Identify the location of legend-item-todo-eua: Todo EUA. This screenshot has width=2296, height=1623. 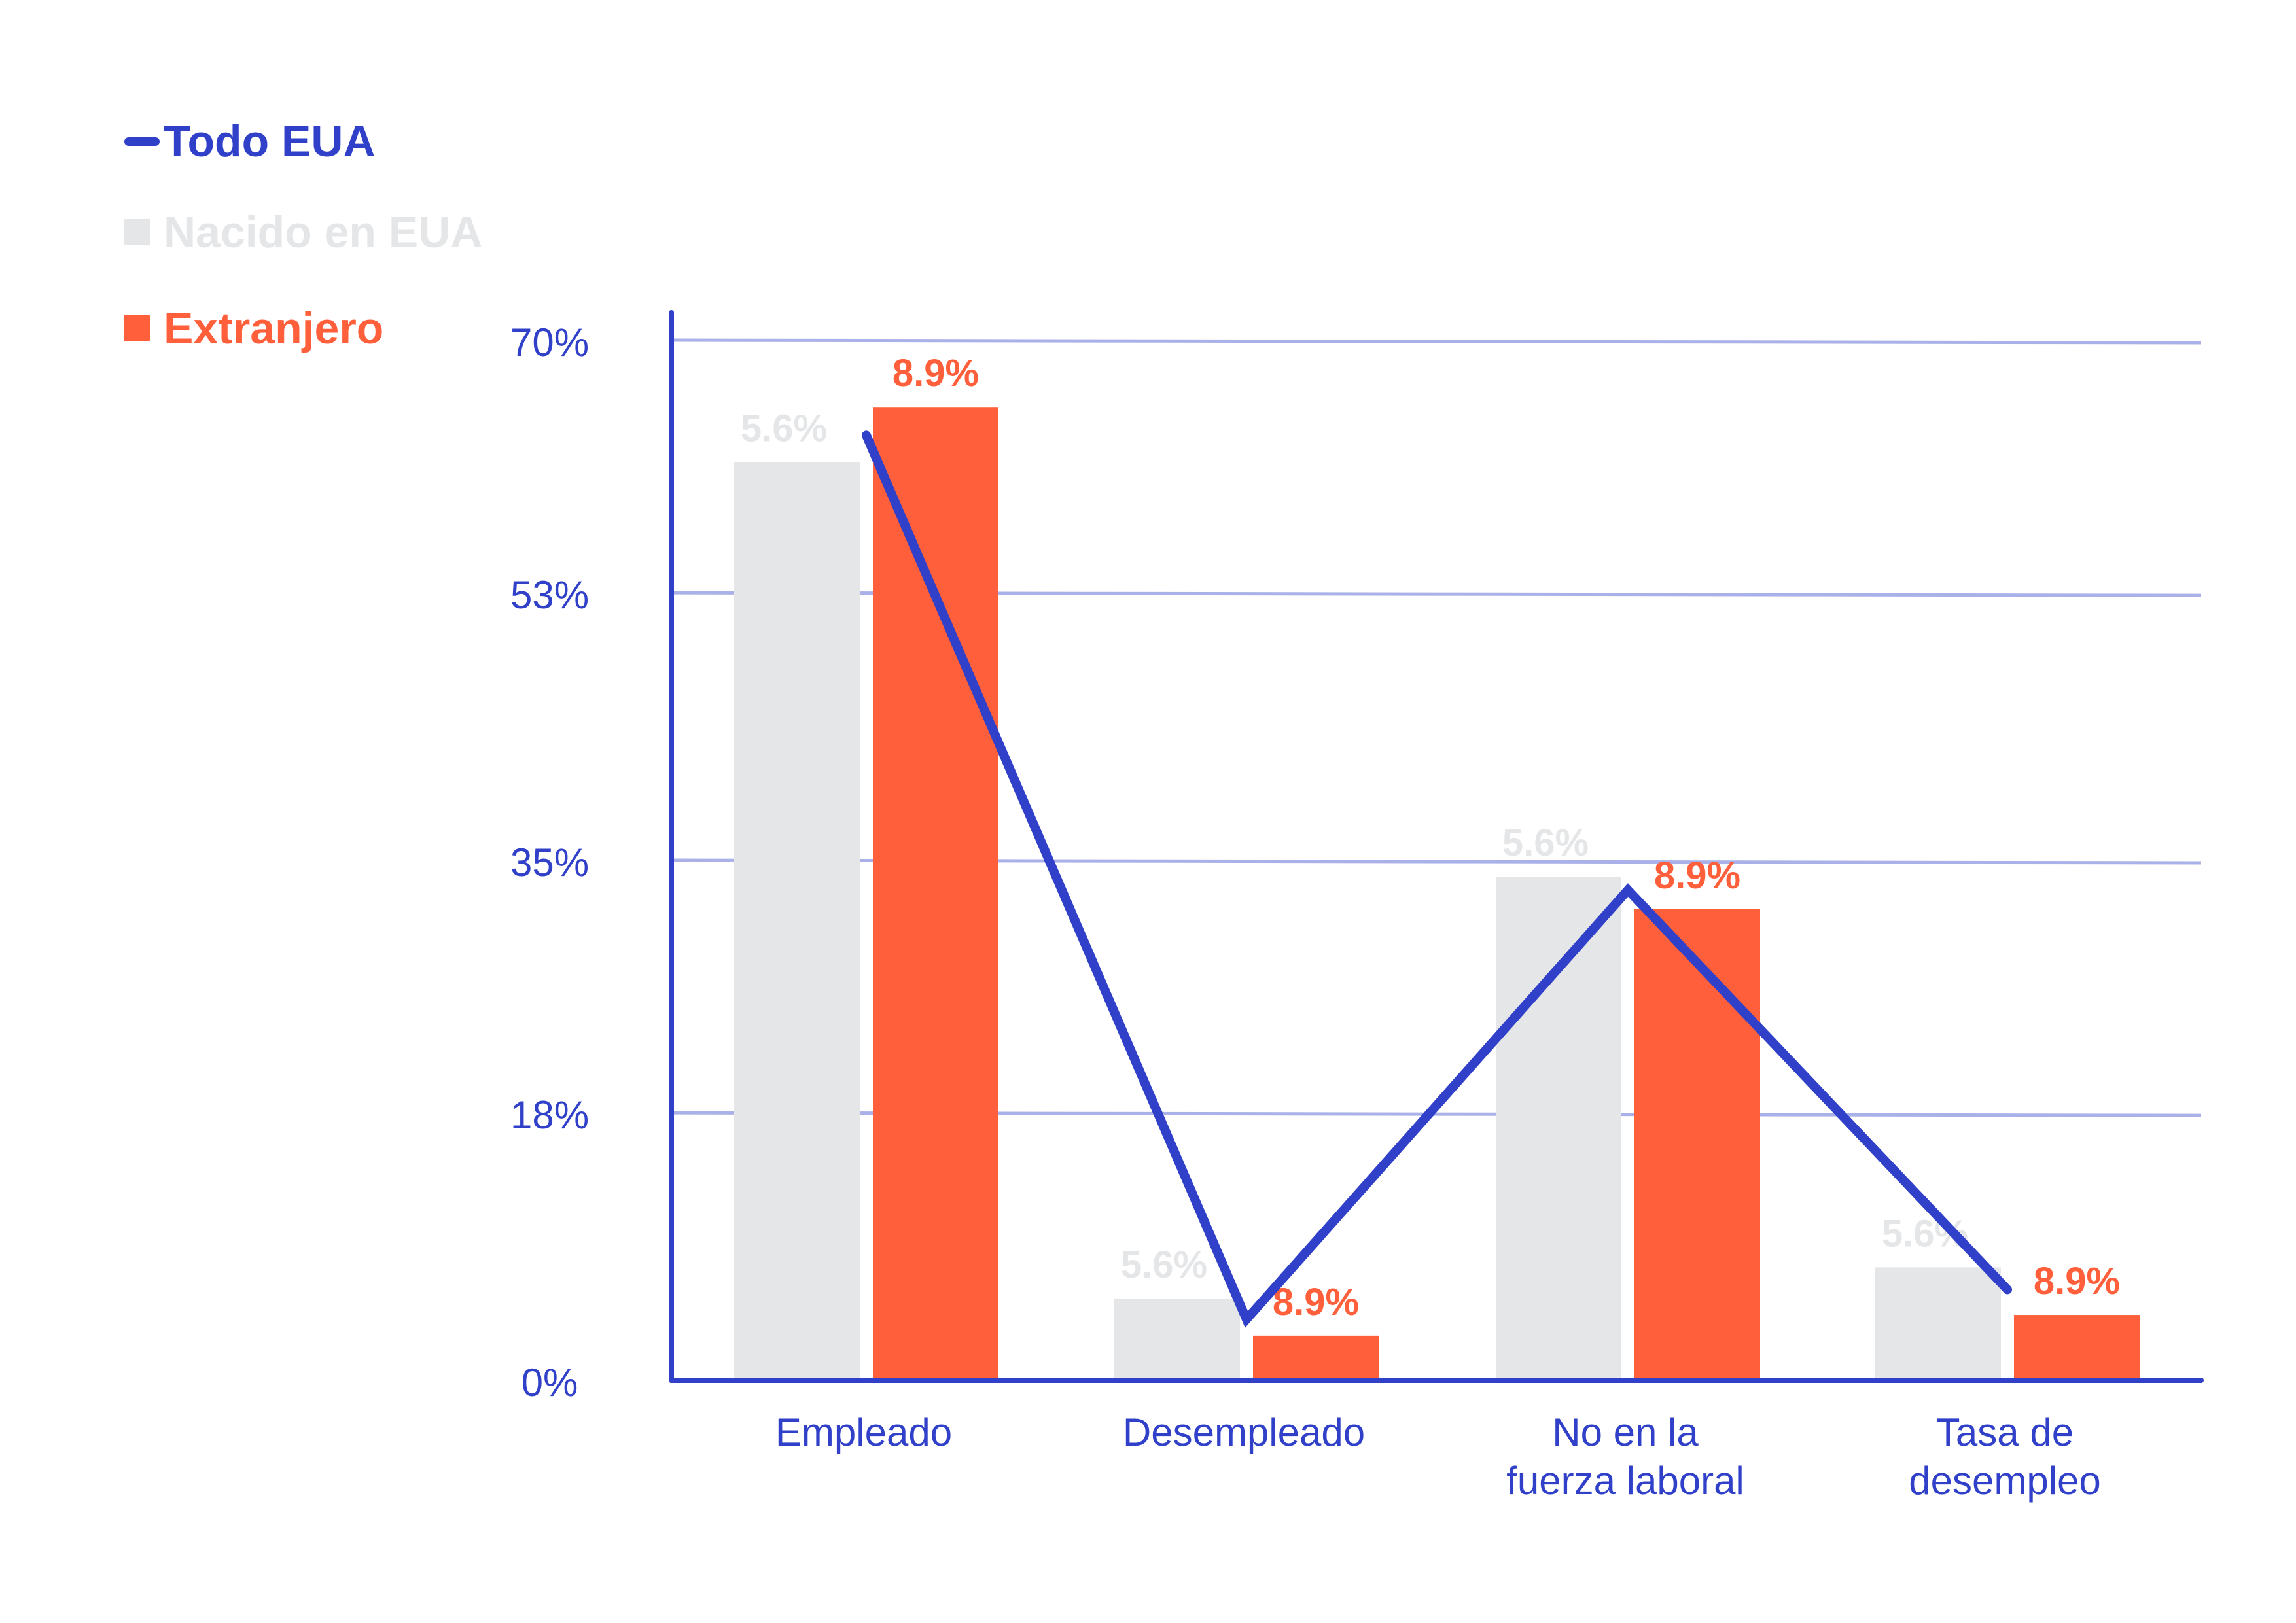
(250, 141).